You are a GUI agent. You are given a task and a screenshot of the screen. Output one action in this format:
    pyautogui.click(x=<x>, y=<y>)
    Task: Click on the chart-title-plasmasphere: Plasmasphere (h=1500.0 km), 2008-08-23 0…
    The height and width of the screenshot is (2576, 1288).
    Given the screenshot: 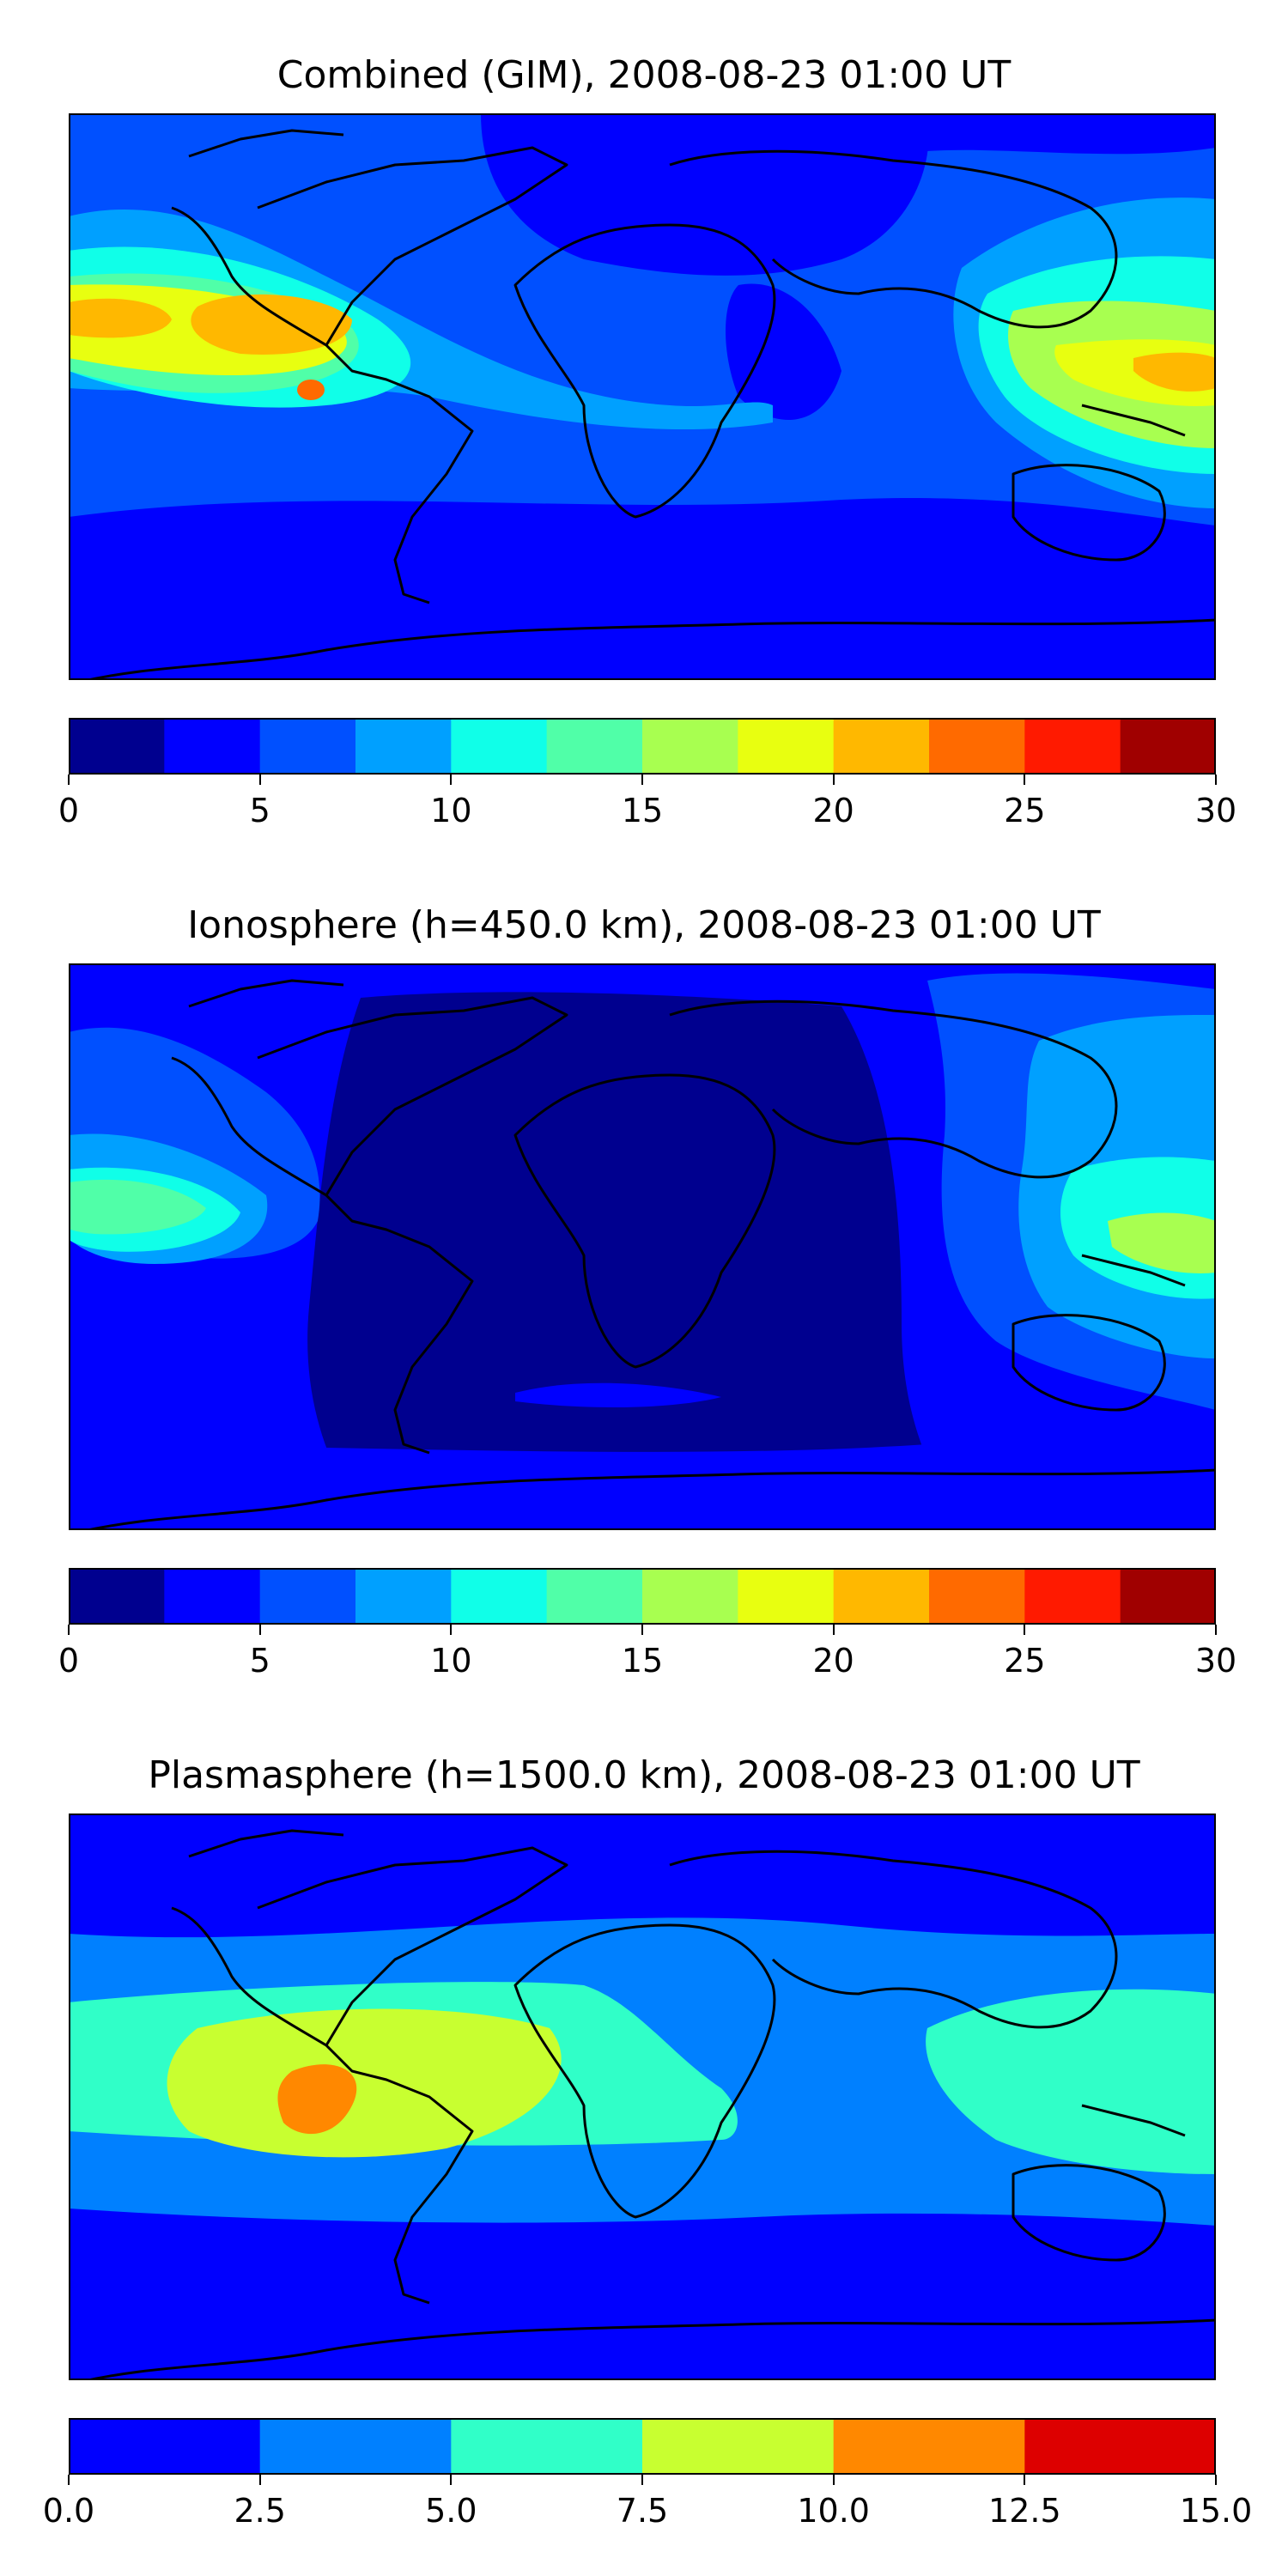 What is the action you would take?
    pyautogui.click(x=644, y=1775)
    